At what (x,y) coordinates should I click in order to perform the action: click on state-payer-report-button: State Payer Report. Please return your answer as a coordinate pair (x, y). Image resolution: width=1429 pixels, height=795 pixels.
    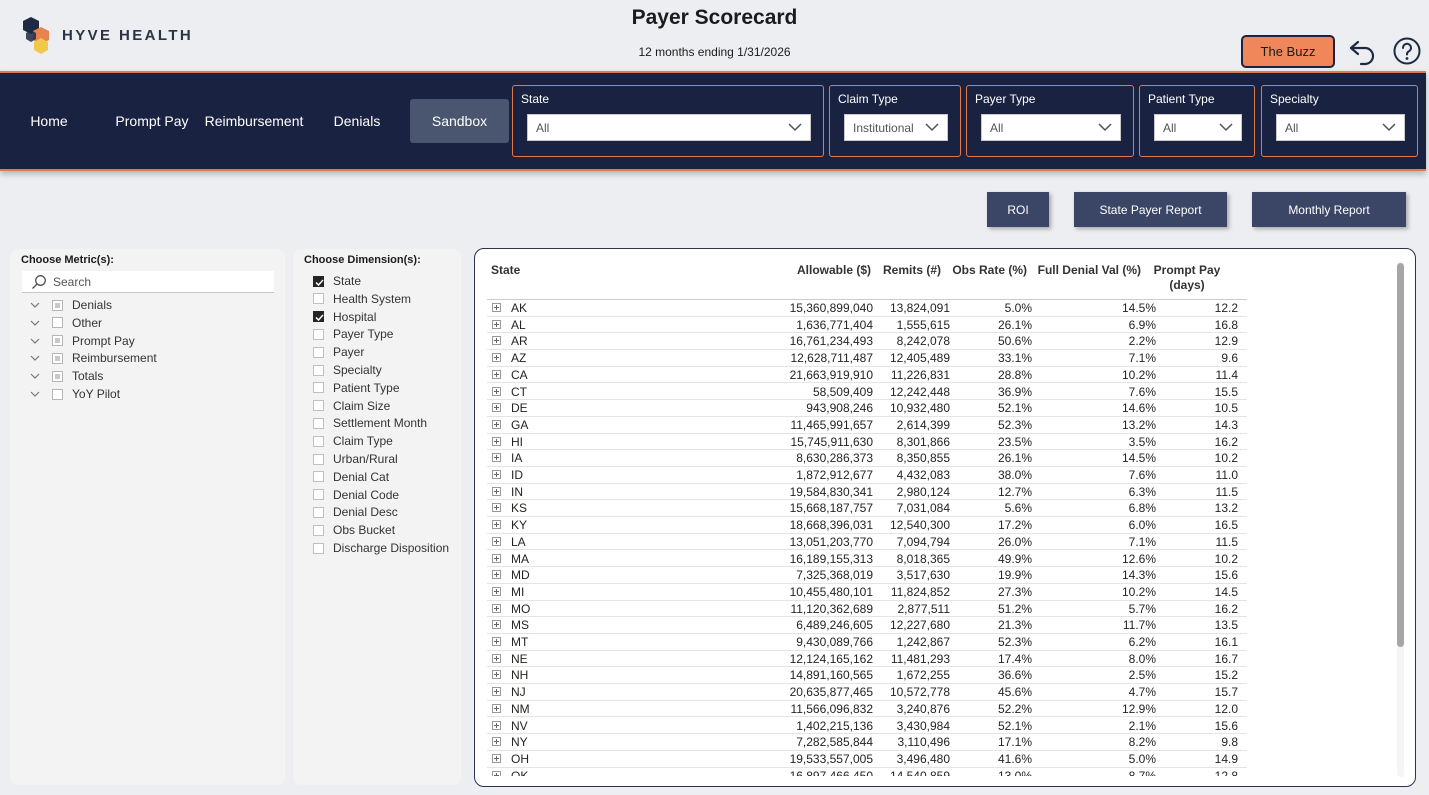
    Looking at the image, I should click on (1150, 209).